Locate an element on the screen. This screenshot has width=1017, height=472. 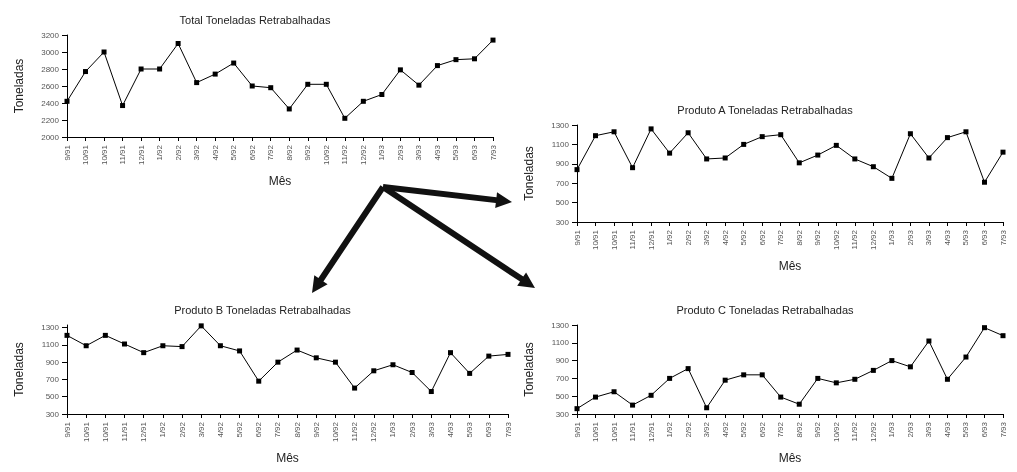
x-tick-label: 2/92 is located at coordinates (688, 429).